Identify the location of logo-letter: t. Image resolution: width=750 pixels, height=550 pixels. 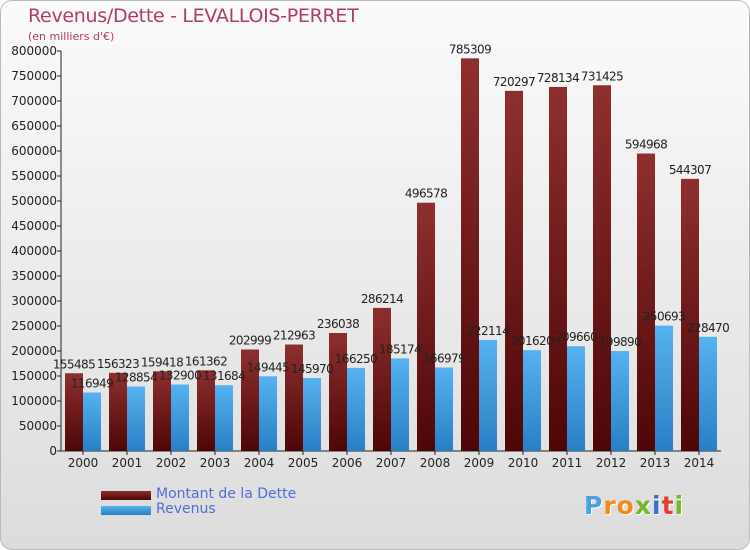
(668, 505).